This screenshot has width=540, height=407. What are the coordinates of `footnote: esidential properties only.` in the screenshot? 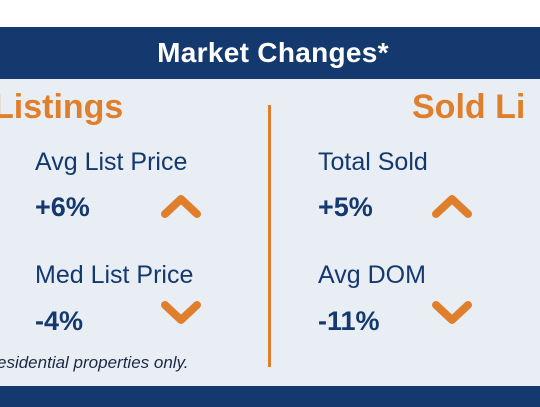 It's located at (94, 362).